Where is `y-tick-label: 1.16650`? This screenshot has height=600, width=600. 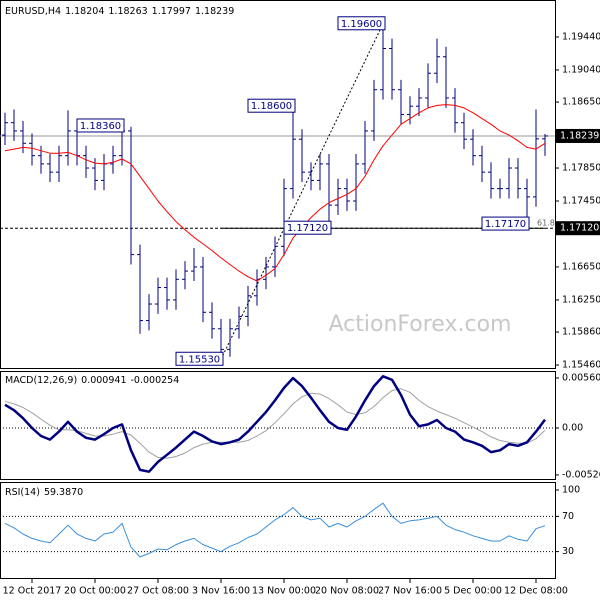
y-tick-label: 1.16650 is located at coordinates (581, 266).